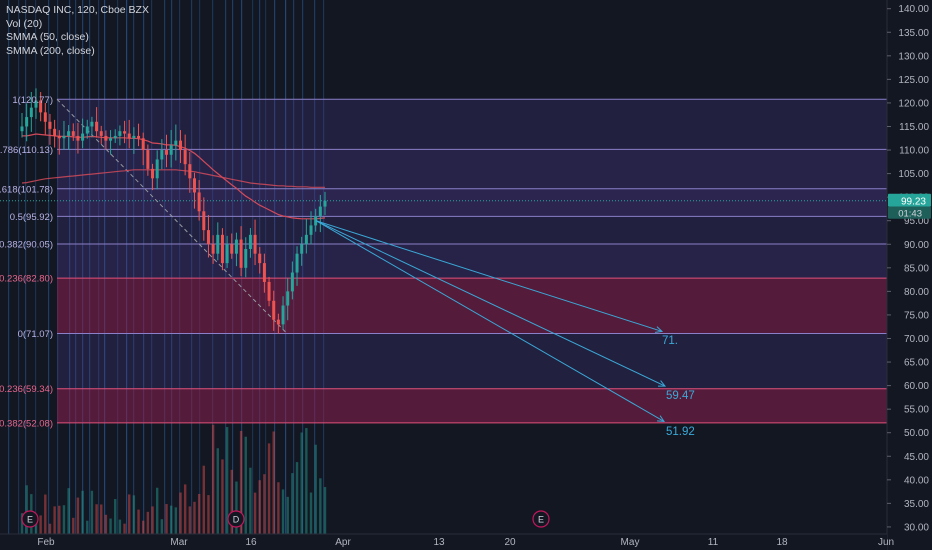 This screenshot has width=932, height=550. Describe the element at coordinates (916, 504) in the screenshot. I see `price-tick-label: 35.00` at that location.